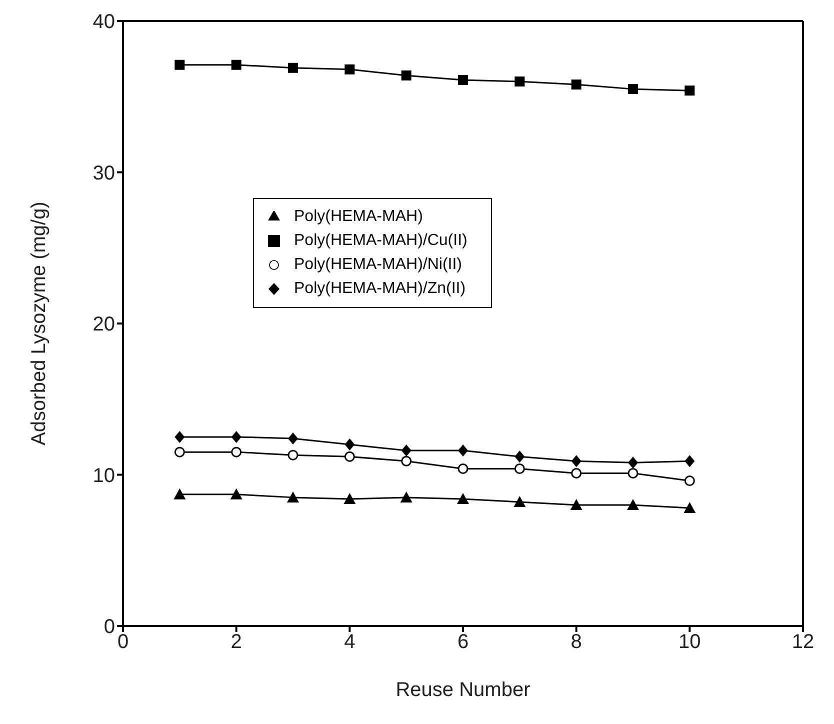  What do you see at coordinates (358, 216) in the screenshot?
I see `legend-label: Poly(HEMA-MAH)` at bounding box center [358, 216].